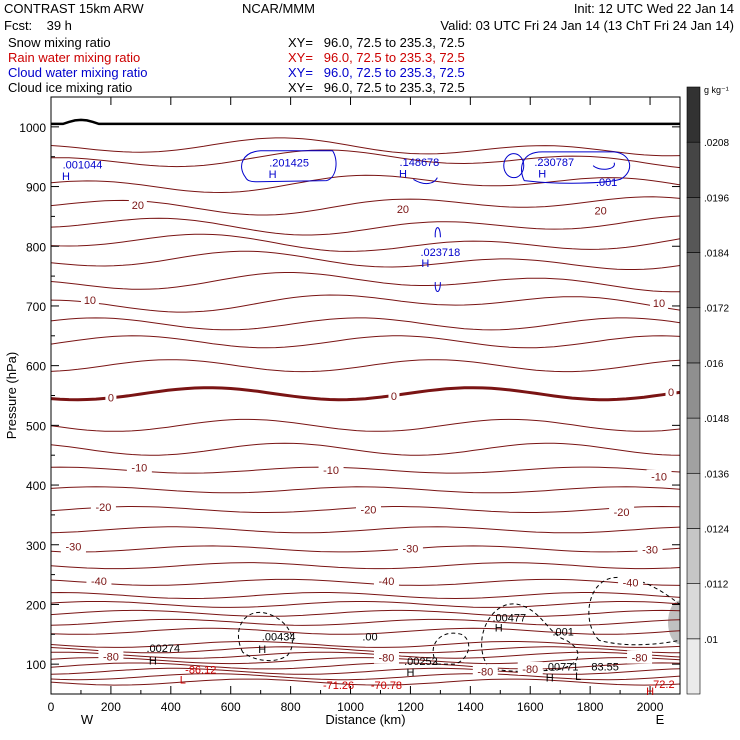 Image resolution: width=740 pixels, height=740 pixels. What do you see at coordinates (421, 662) in the screenshot?
I see `extremum-label: .00252` at bounding box center [421, 662].